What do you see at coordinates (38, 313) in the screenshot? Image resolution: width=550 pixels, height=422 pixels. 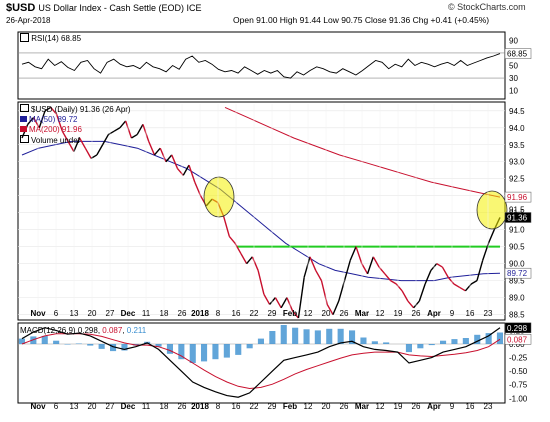 I see `price-x-tick: Nov` at bounding box center [38, 313].